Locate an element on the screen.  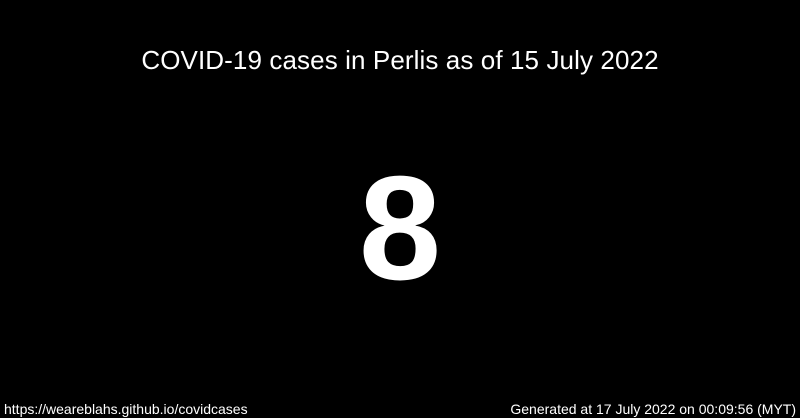
source-url: https://weareblahs.github.io/covidcases is located at coordinates (126, 409).